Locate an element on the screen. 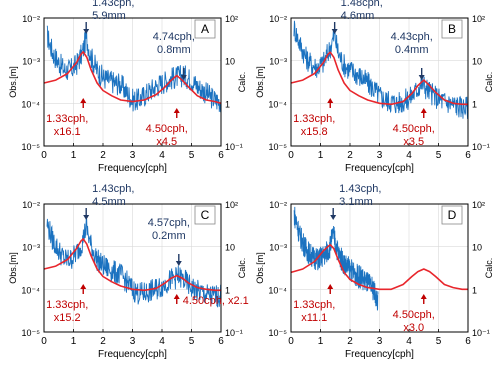 The width and height of the screenshot is (498, 367). obs-peak-annotation: 4.57cph, is located at coordinates (169, 223).